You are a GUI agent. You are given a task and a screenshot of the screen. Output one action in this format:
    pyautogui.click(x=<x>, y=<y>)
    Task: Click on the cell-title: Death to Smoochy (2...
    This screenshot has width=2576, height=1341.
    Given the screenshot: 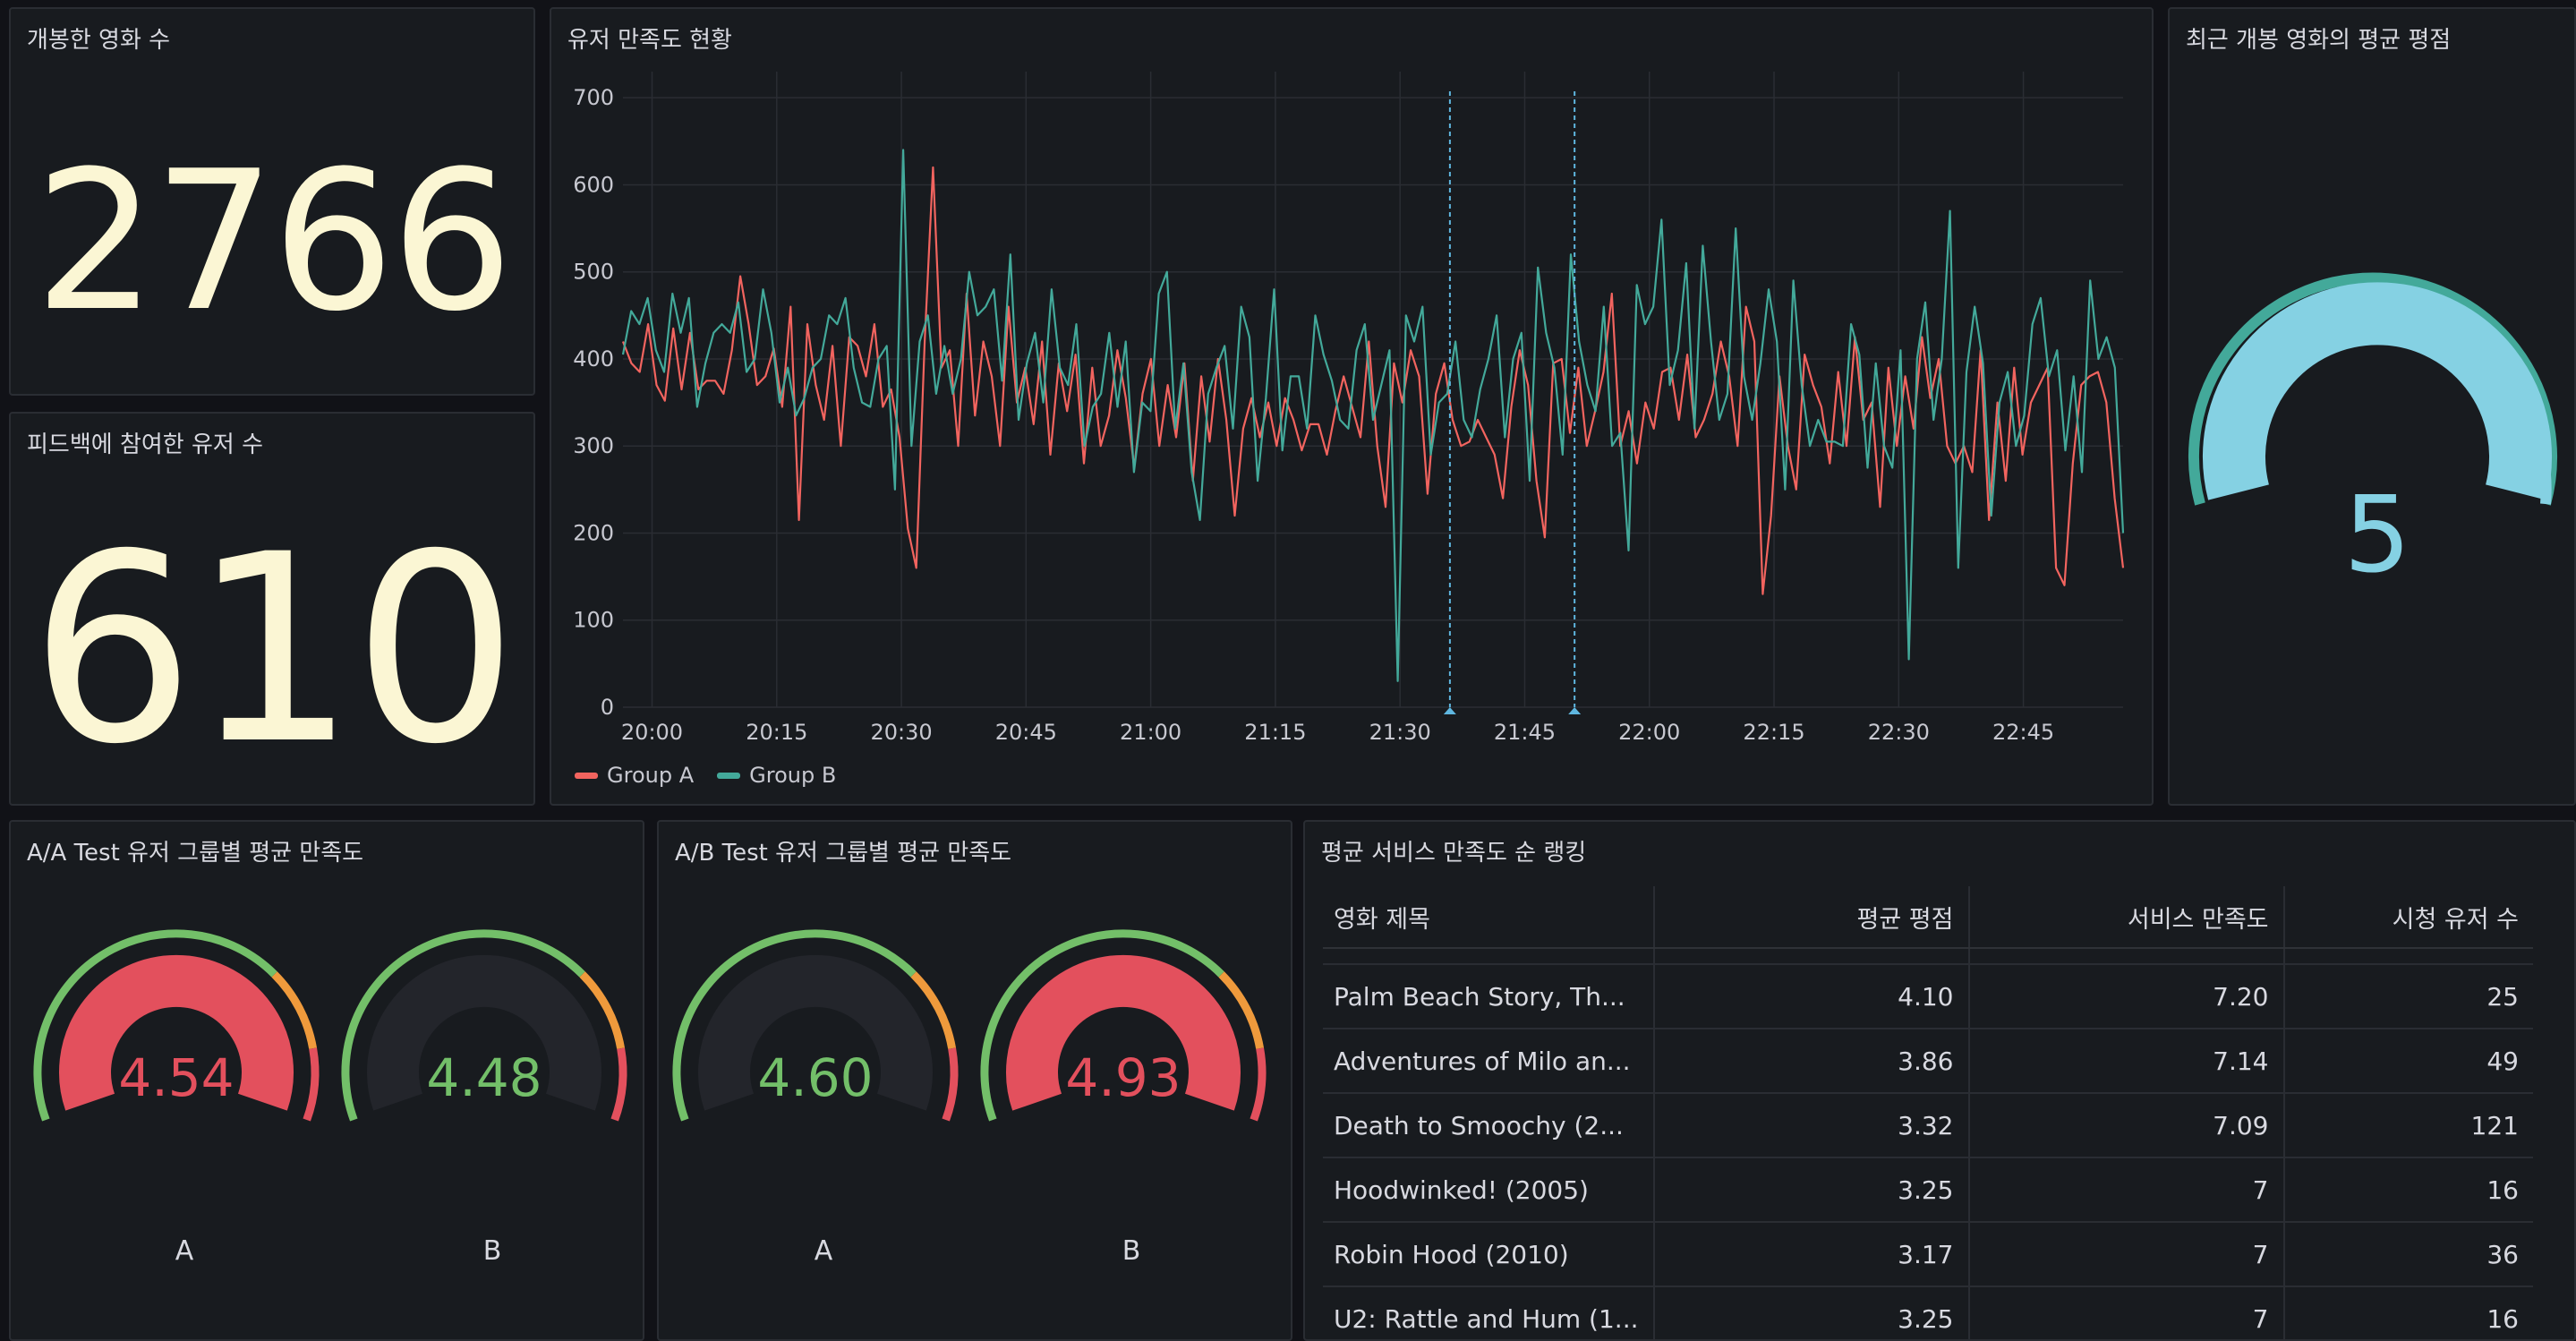 What is the action you would take?
    pyautogui.click(x=1488, y=1125)
    